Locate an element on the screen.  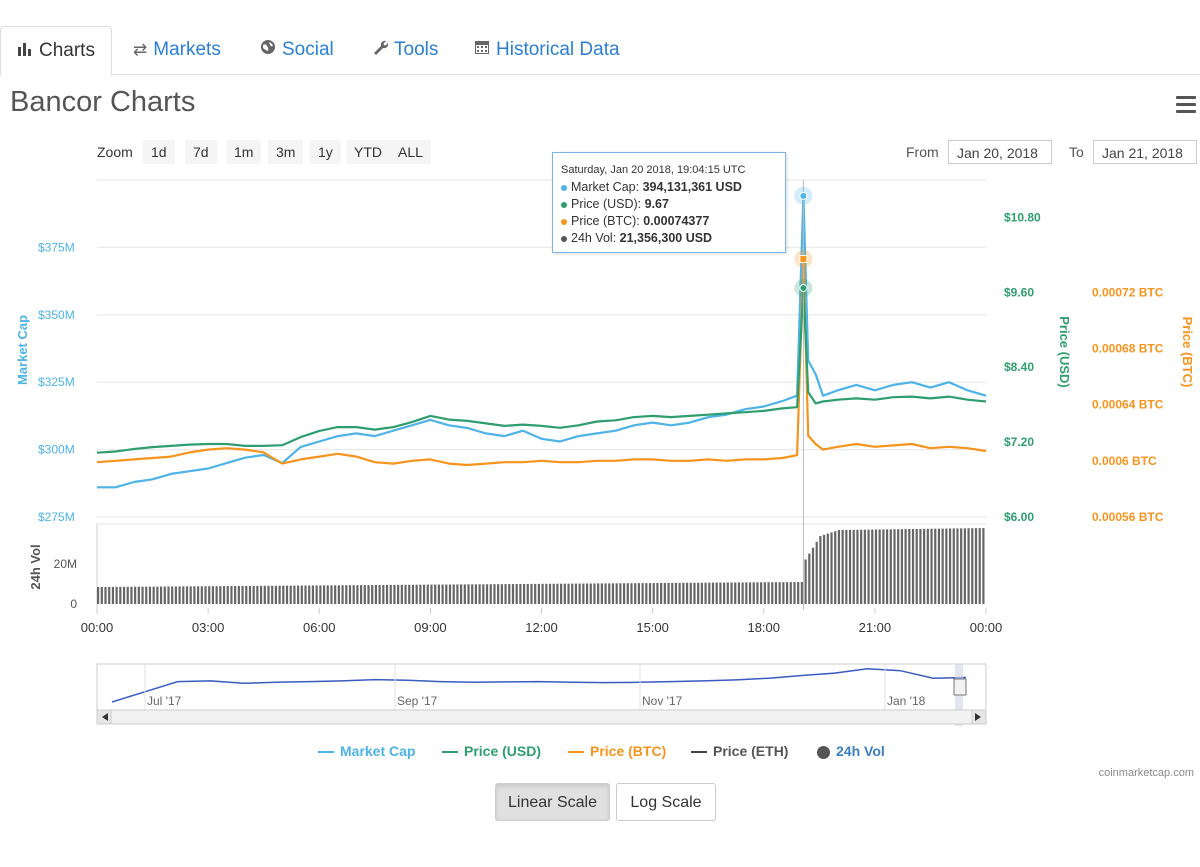
legend-price-usd: Price (USD) is located at coordinates (491, 751).